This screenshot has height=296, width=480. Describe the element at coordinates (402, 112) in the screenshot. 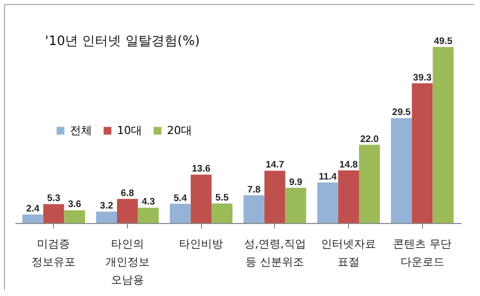

I see `data-label: 29.5` at that location.